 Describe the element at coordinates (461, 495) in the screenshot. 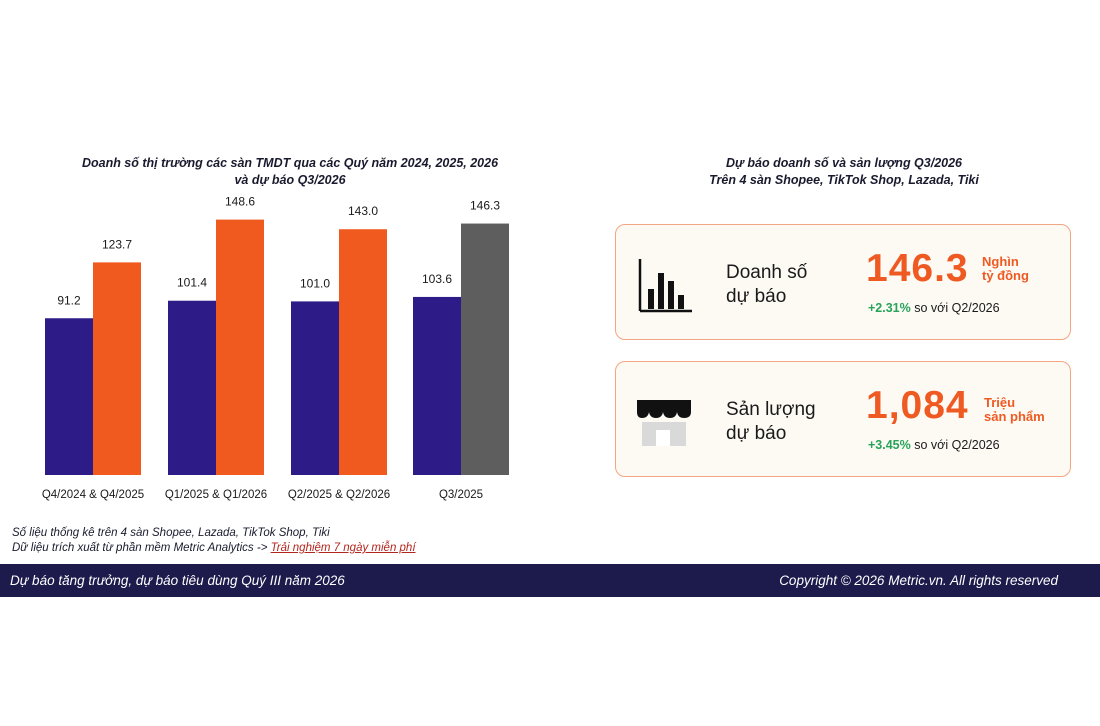

I see `x-tick-label-3: Q3/2025` at that location.